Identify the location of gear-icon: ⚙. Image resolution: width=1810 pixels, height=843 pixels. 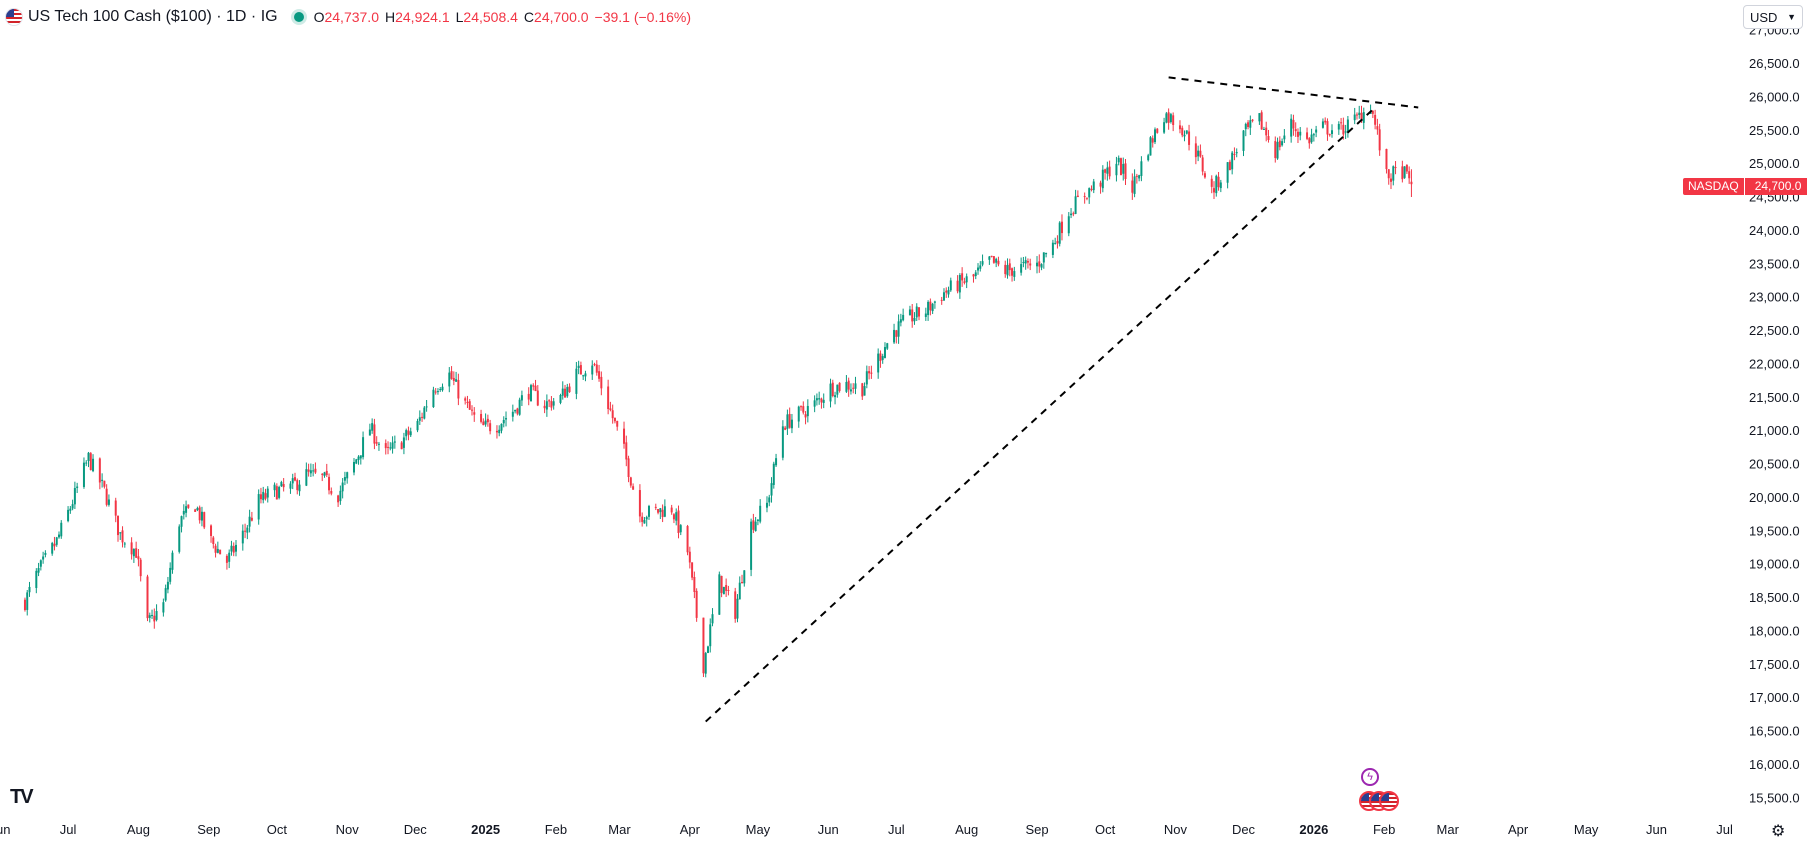
(1778, 831).